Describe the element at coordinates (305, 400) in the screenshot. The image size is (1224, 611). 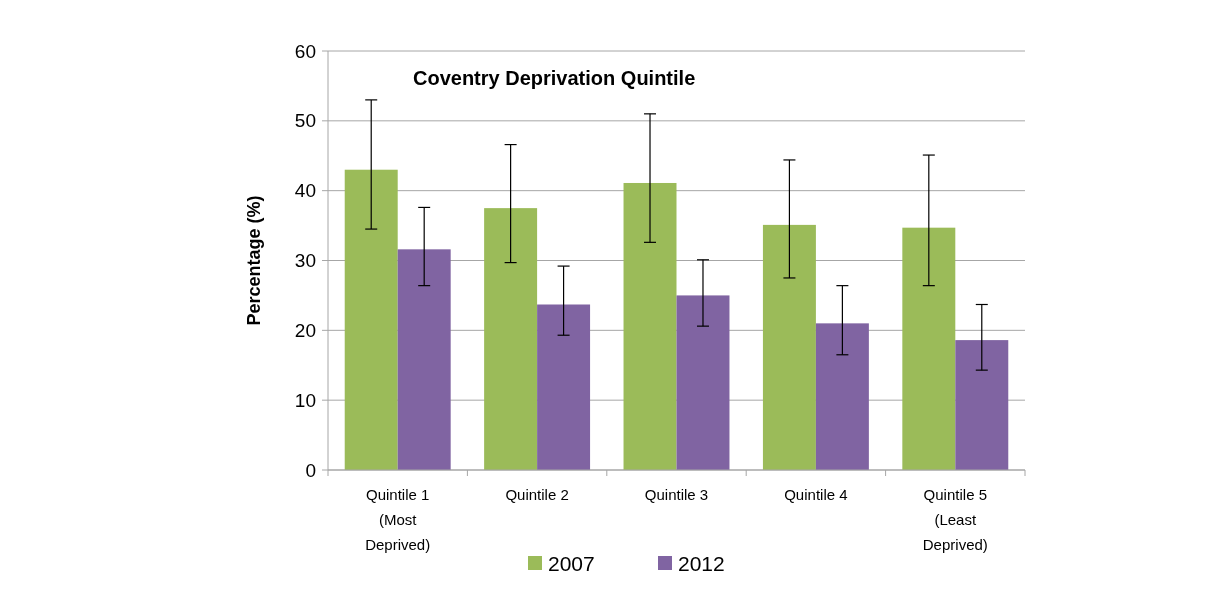
I see `y-tick-label: 10` at that location.